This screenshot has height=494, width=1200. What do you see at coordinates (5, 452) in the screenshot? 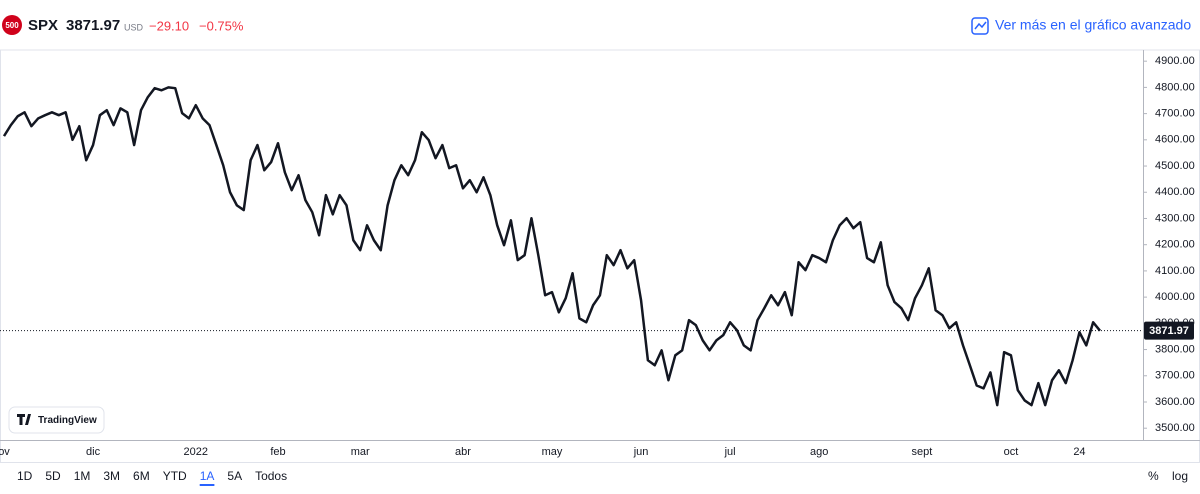
I see `x-tick-label: ov` at bounding box center [5, 452].